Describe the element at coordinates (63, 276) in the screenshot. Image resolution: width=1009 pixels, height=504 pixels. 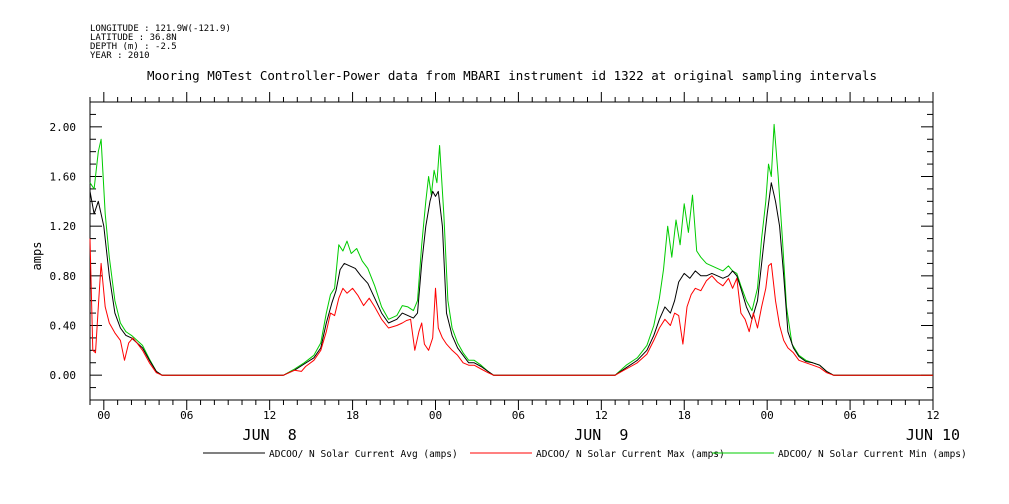
I see `y-tick-label: 0.80` at that location.